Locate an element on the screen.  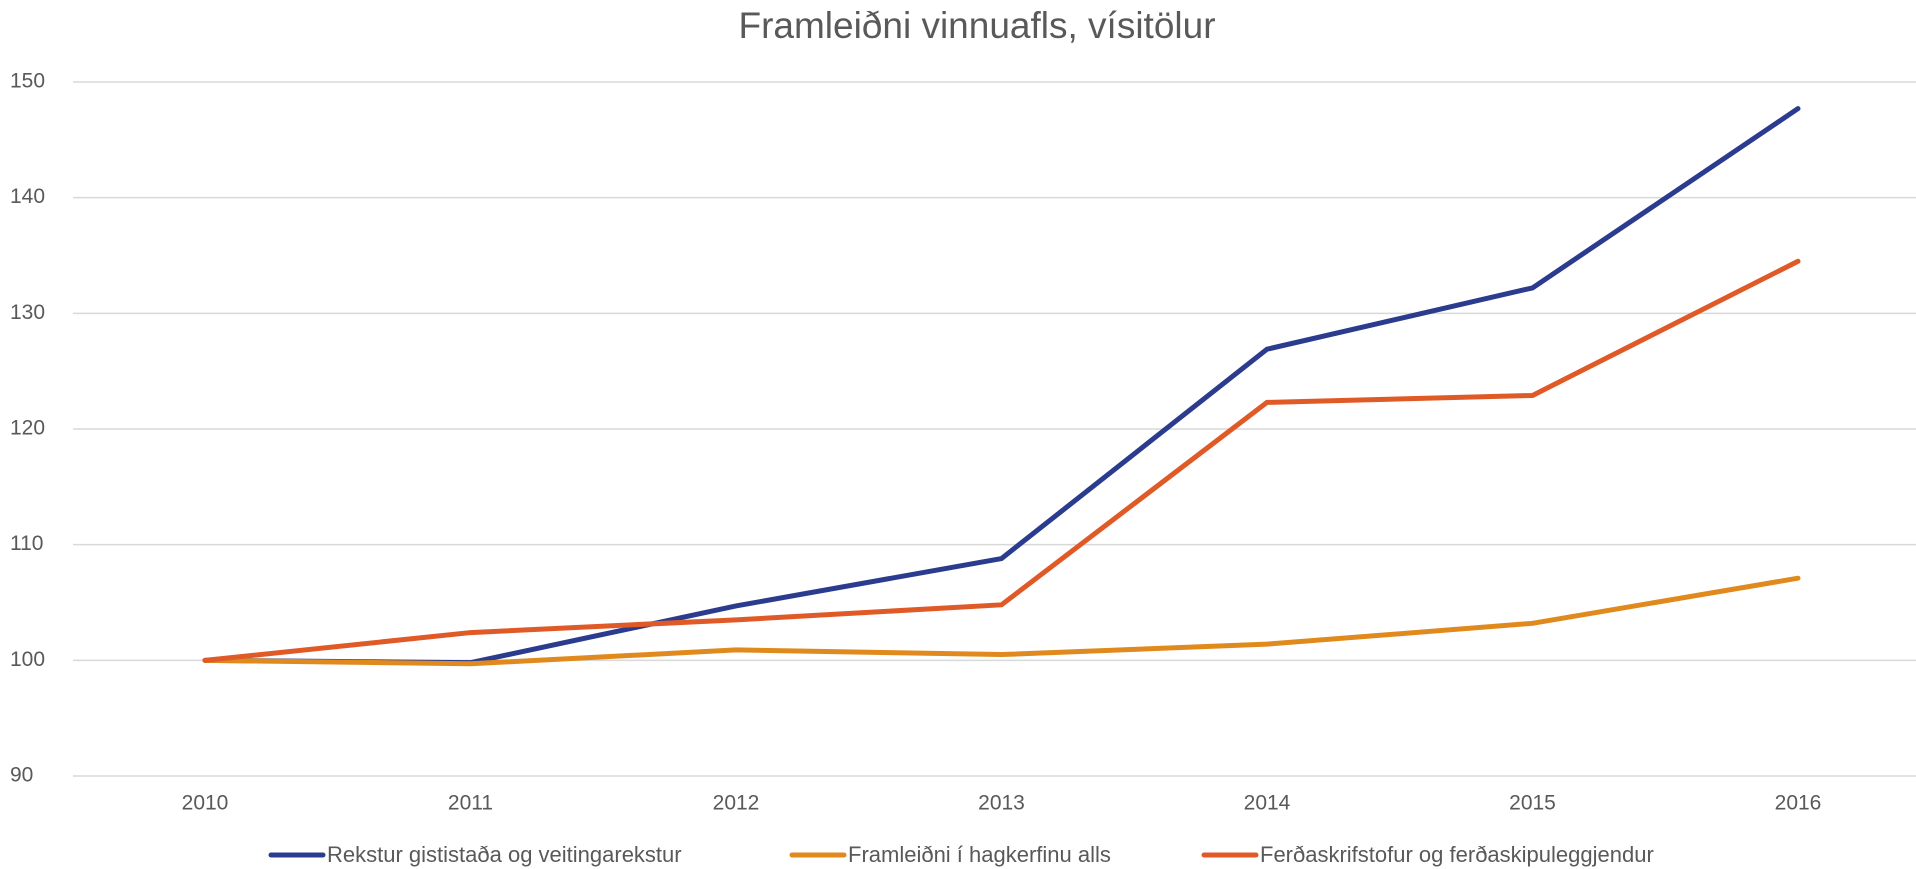
legend-label: Framleiðni í hagkerfinu alls is located at coordinates (979, 854).